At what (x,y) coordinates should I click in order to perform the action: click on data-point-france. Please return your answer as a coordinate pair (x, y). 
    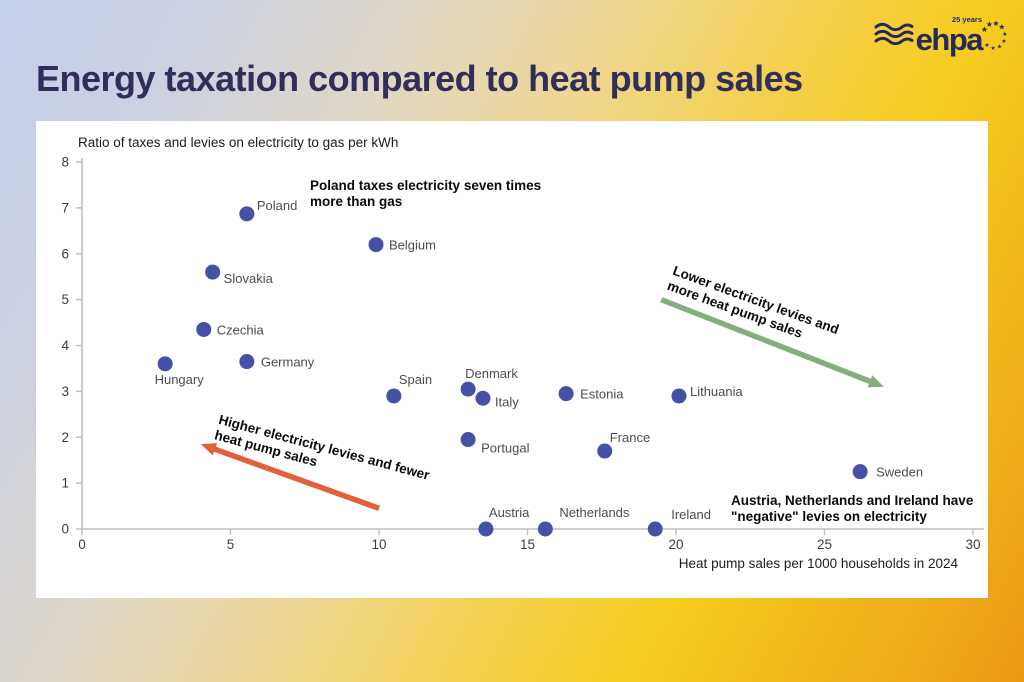
    Looking at the image, I should click on (605, 451).